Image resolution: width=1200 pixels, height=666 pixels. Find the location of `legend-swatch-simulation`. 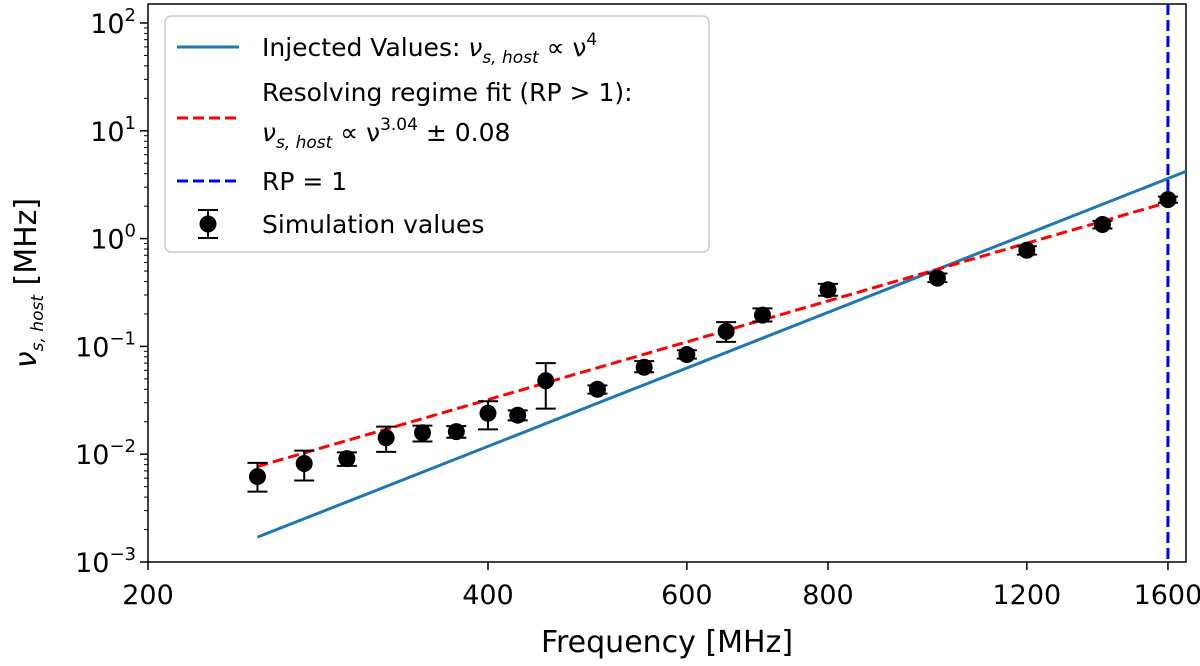

legend-swatch-simulation is located at coordinates (208, 224).